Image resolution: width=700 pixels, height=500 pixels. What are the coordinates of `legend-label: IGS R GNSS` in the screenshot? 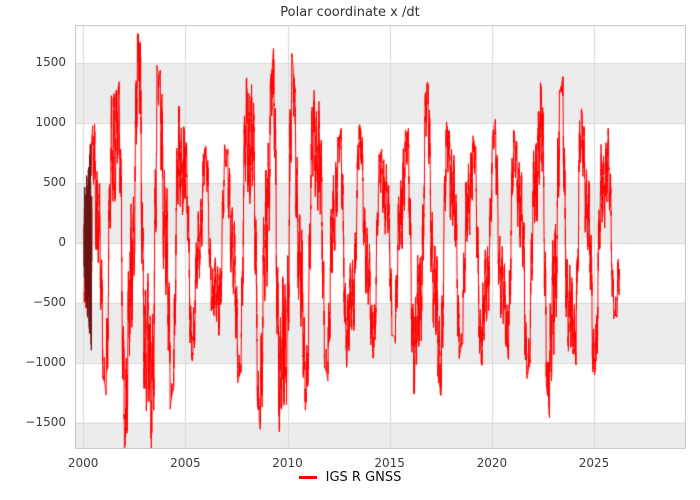 It's located at (363, 477).